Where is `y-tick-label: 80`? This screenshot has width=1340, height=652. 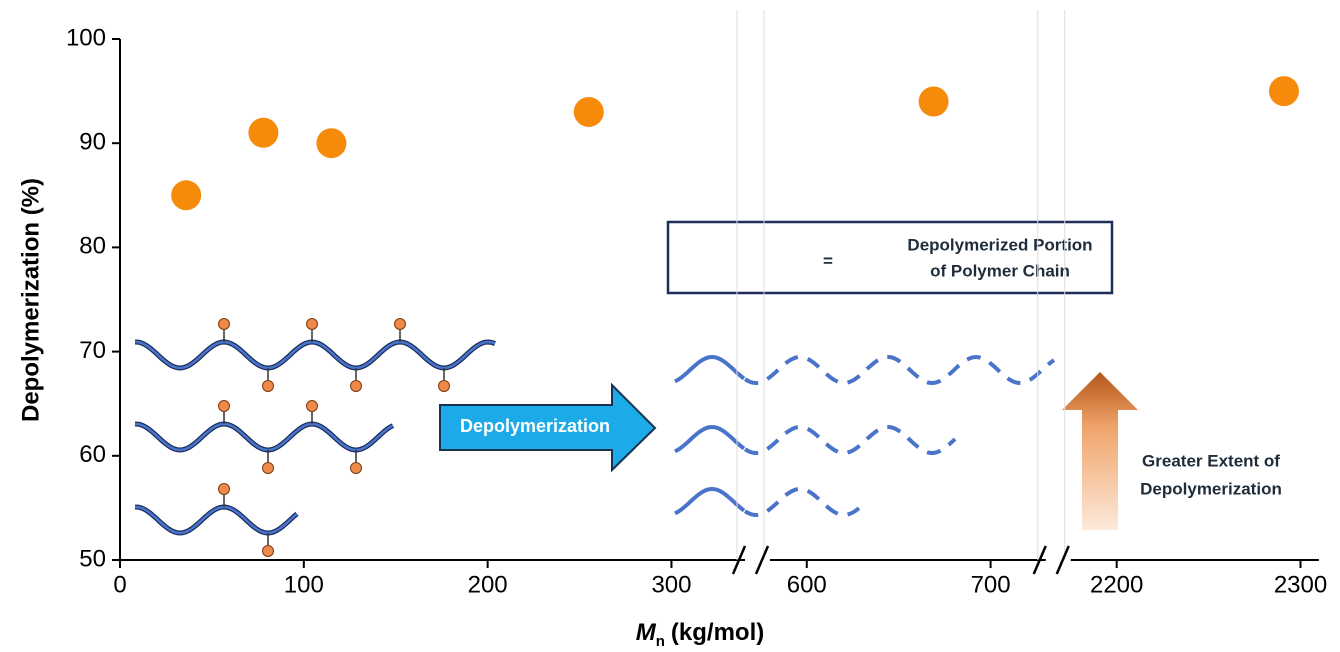 y-tick-label: 80 is located at coordinates (92, 246).